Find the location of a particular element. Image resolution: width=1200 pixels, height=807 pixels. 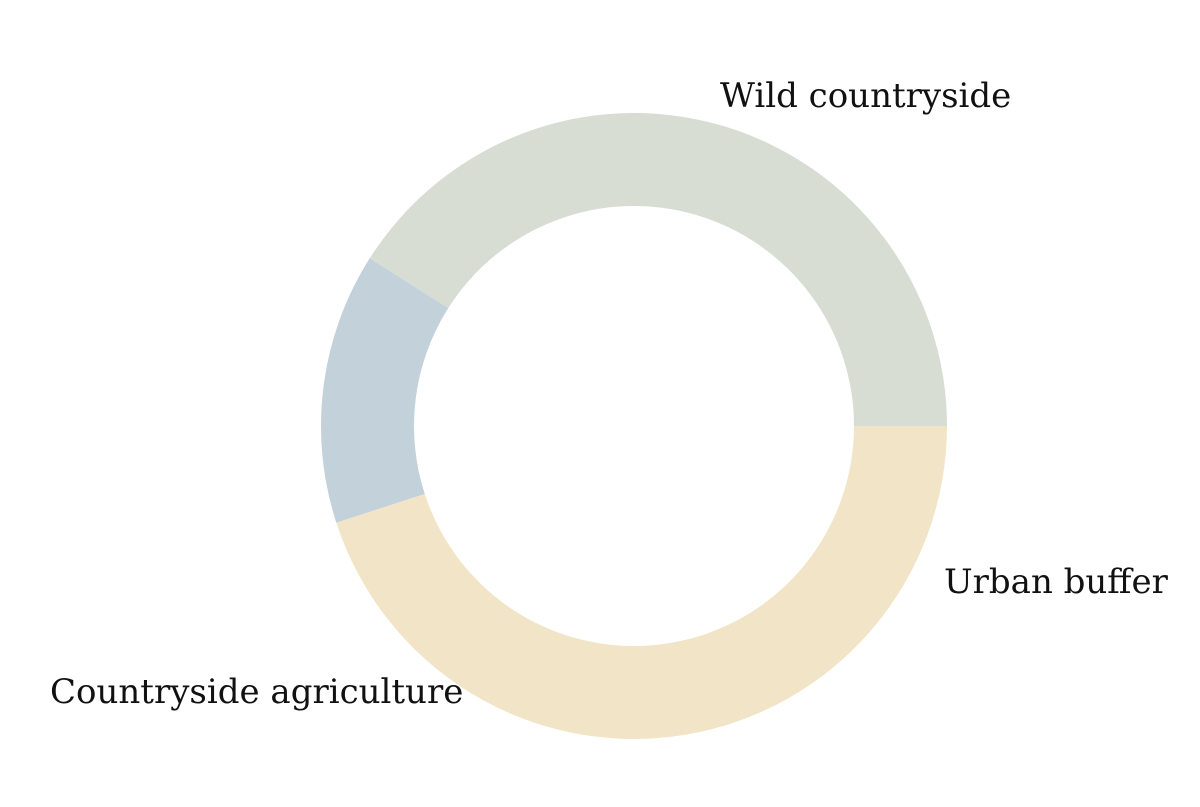

slice-label-urban-buffer: Urban buffer is located at coordinates (1056, 582).